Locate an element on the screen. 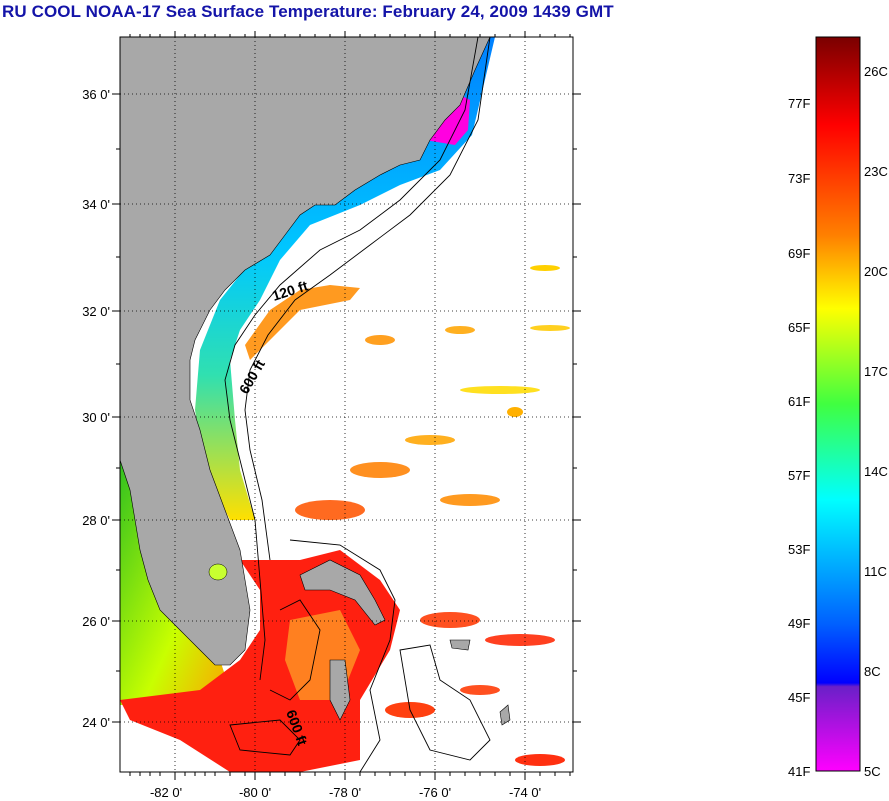 The image size is (889, 801). cb-f-61: 61F is located at coordinates (799, 401).